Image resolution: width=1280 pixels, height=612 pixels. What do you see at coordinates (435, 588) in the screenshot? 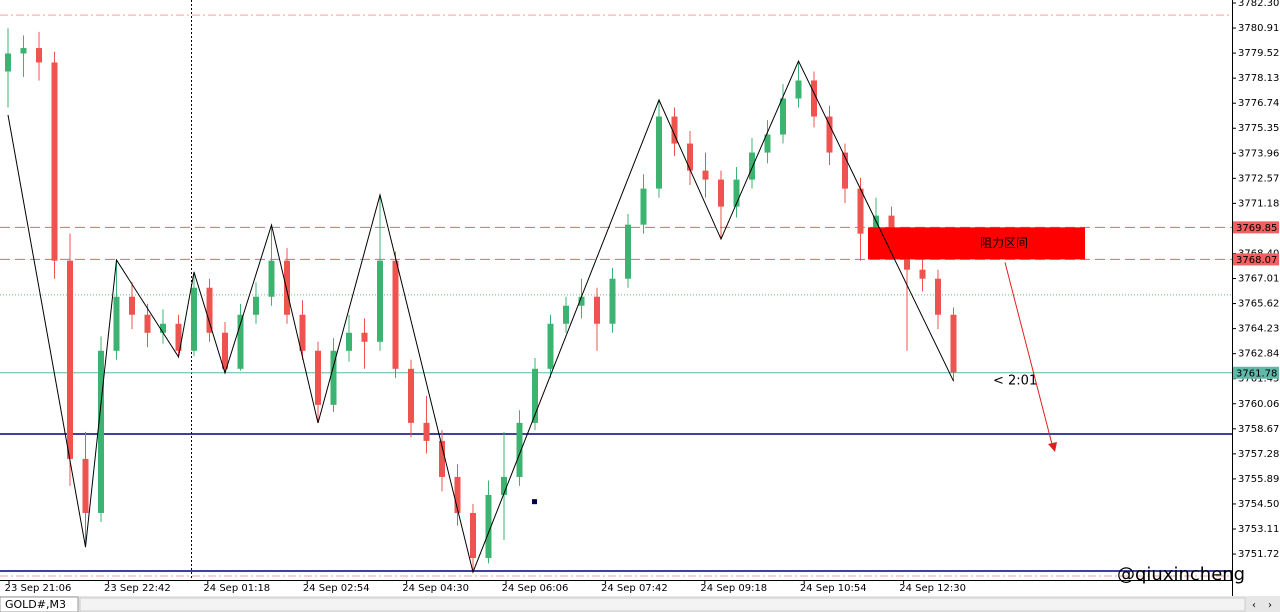
I see `x-tick-label: 24 Sep 04:30` at bounding box center [435, 588].